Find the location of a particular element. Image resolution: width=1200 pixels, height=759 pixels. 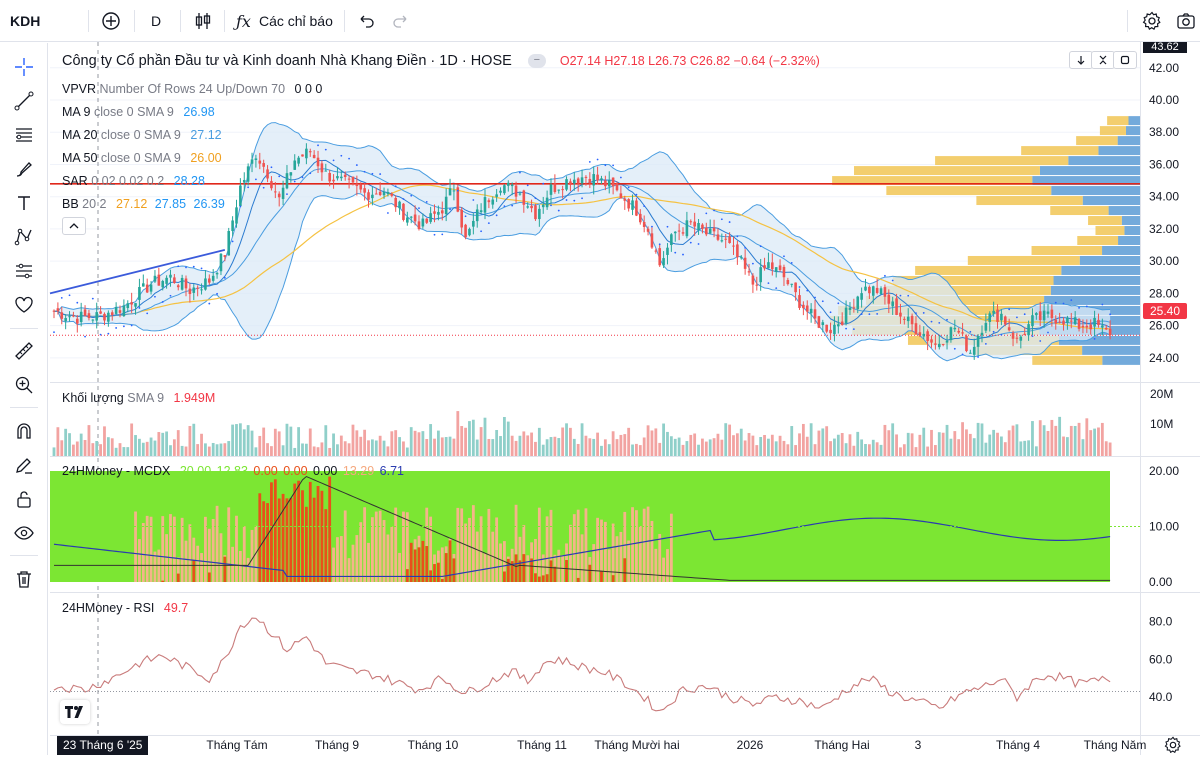

vpvr-up-bar is located at coordinates (1110, 260).